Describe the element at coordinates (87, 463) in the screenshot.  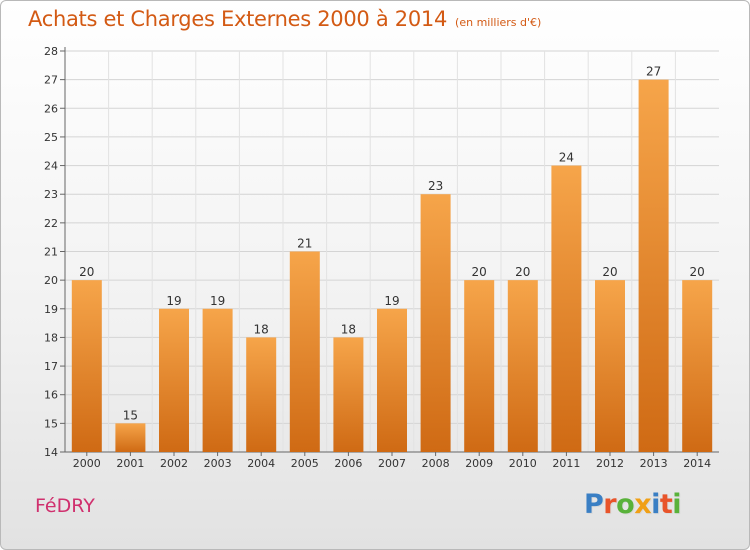
I see `x-tick-label: 2000` at that location.